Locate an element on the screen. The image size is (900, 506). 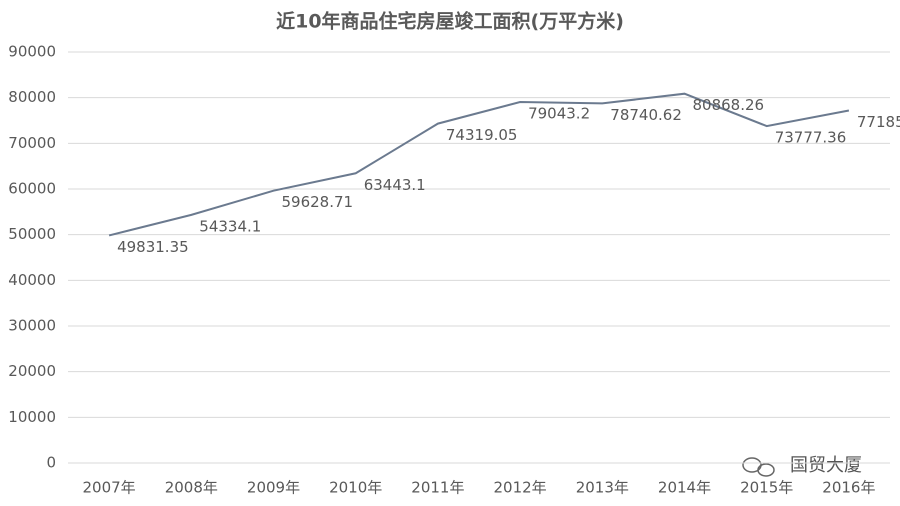
data-label: 74319.05 is located at coordinates (482, 135).